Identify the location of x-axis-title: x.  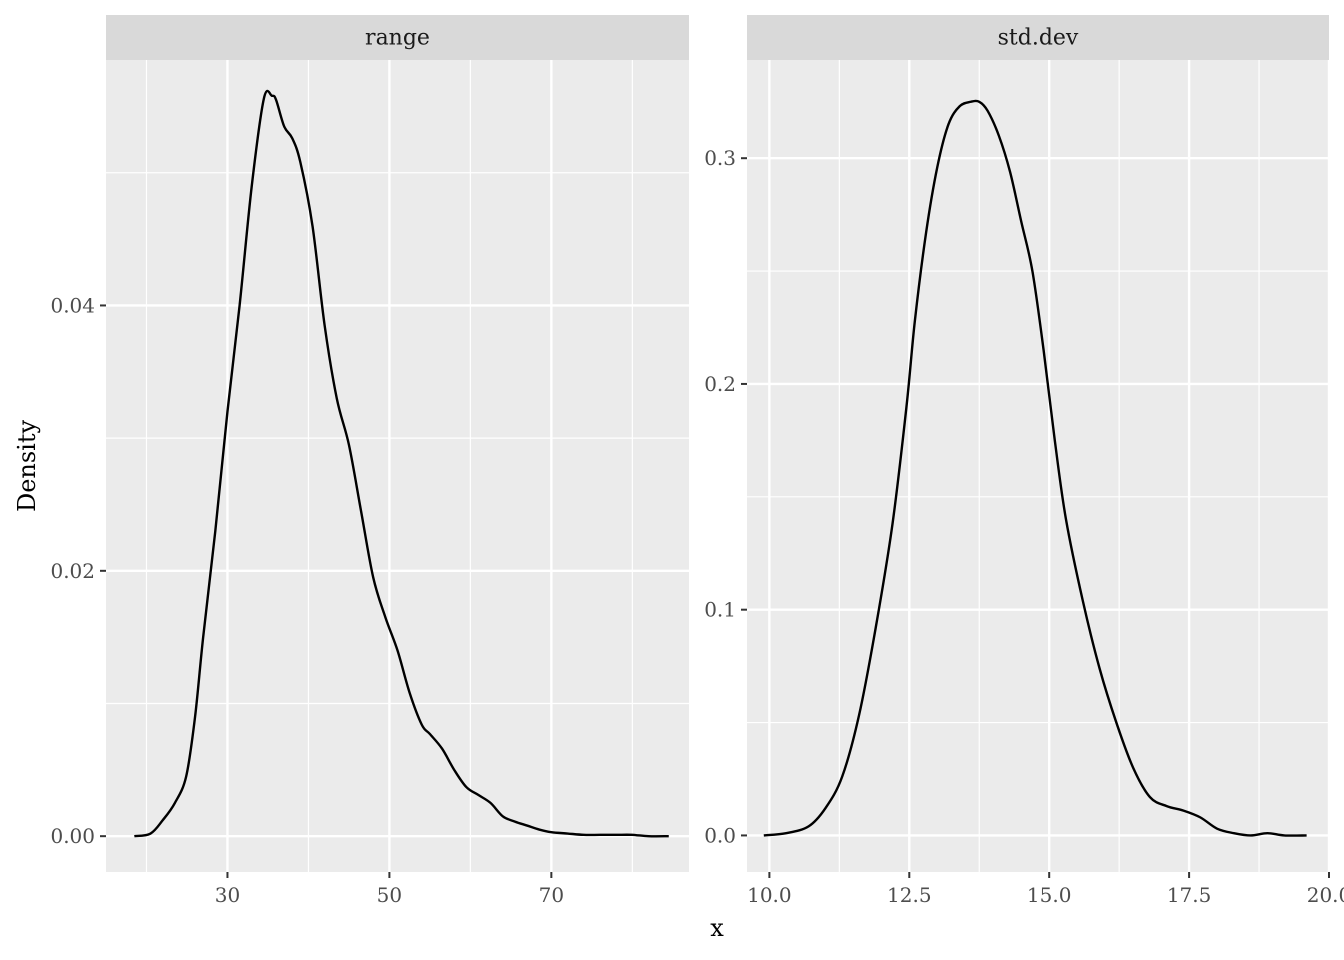
(717, 928).